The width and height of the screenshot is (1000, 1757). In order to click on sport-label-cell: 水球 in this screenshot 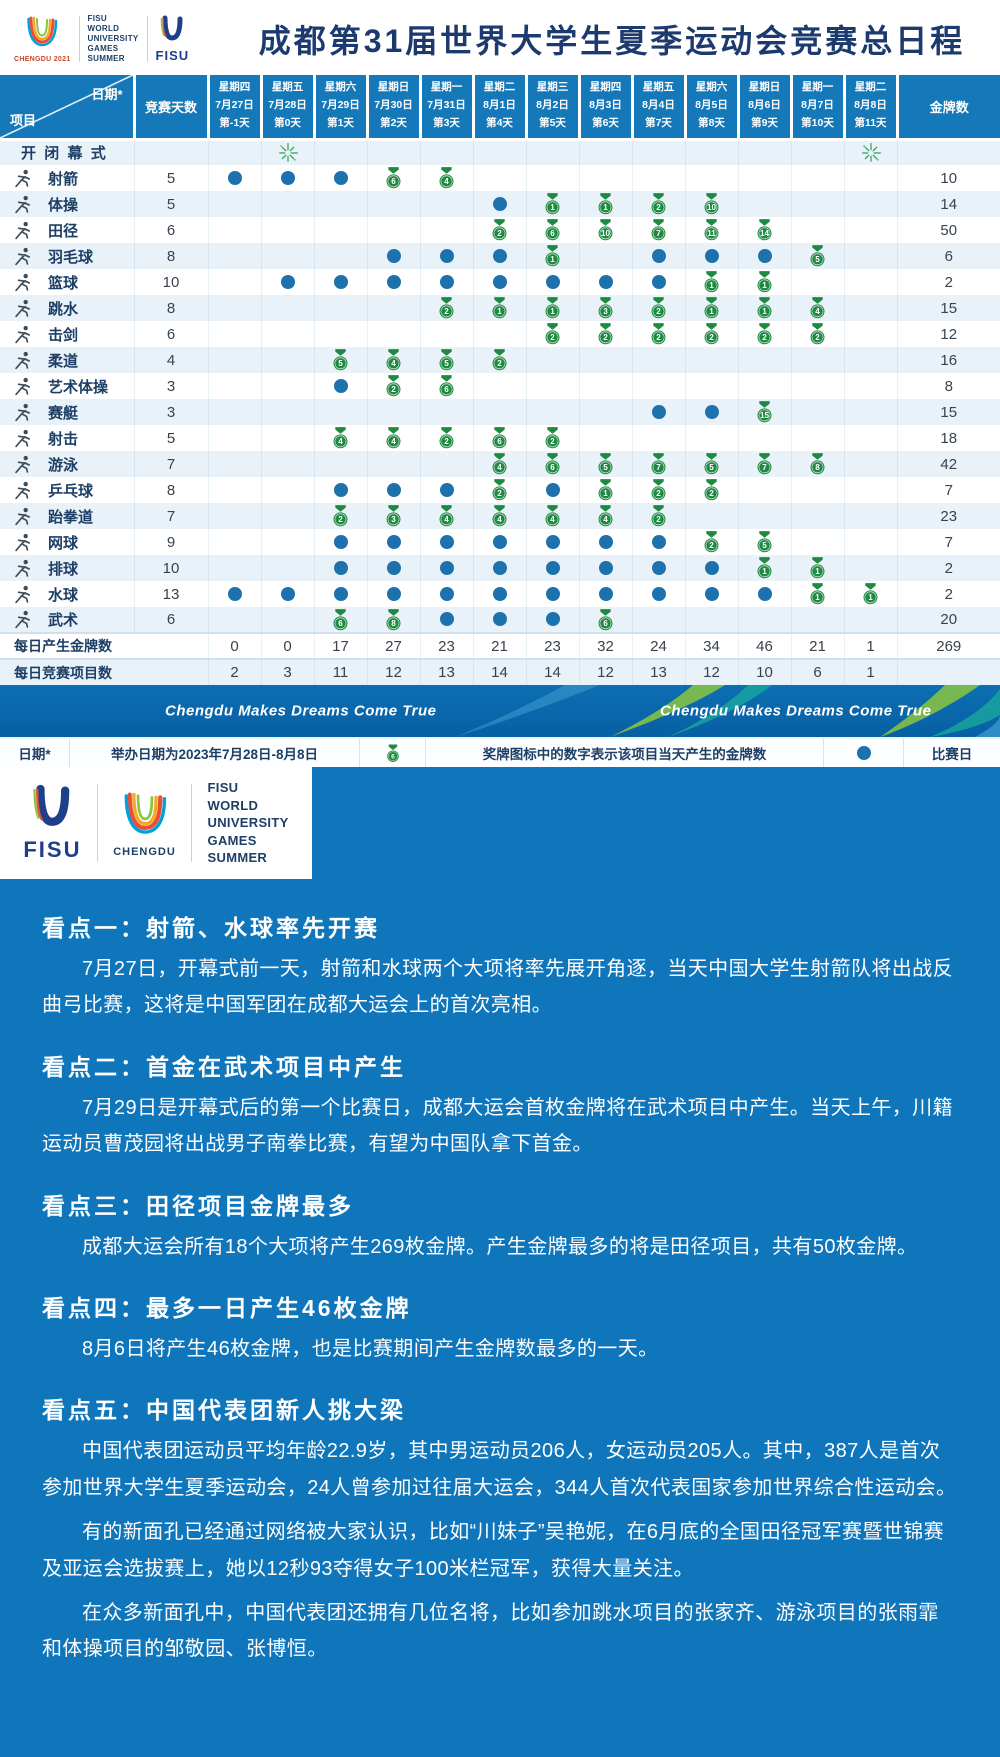, I will do `click(67, 594)`.